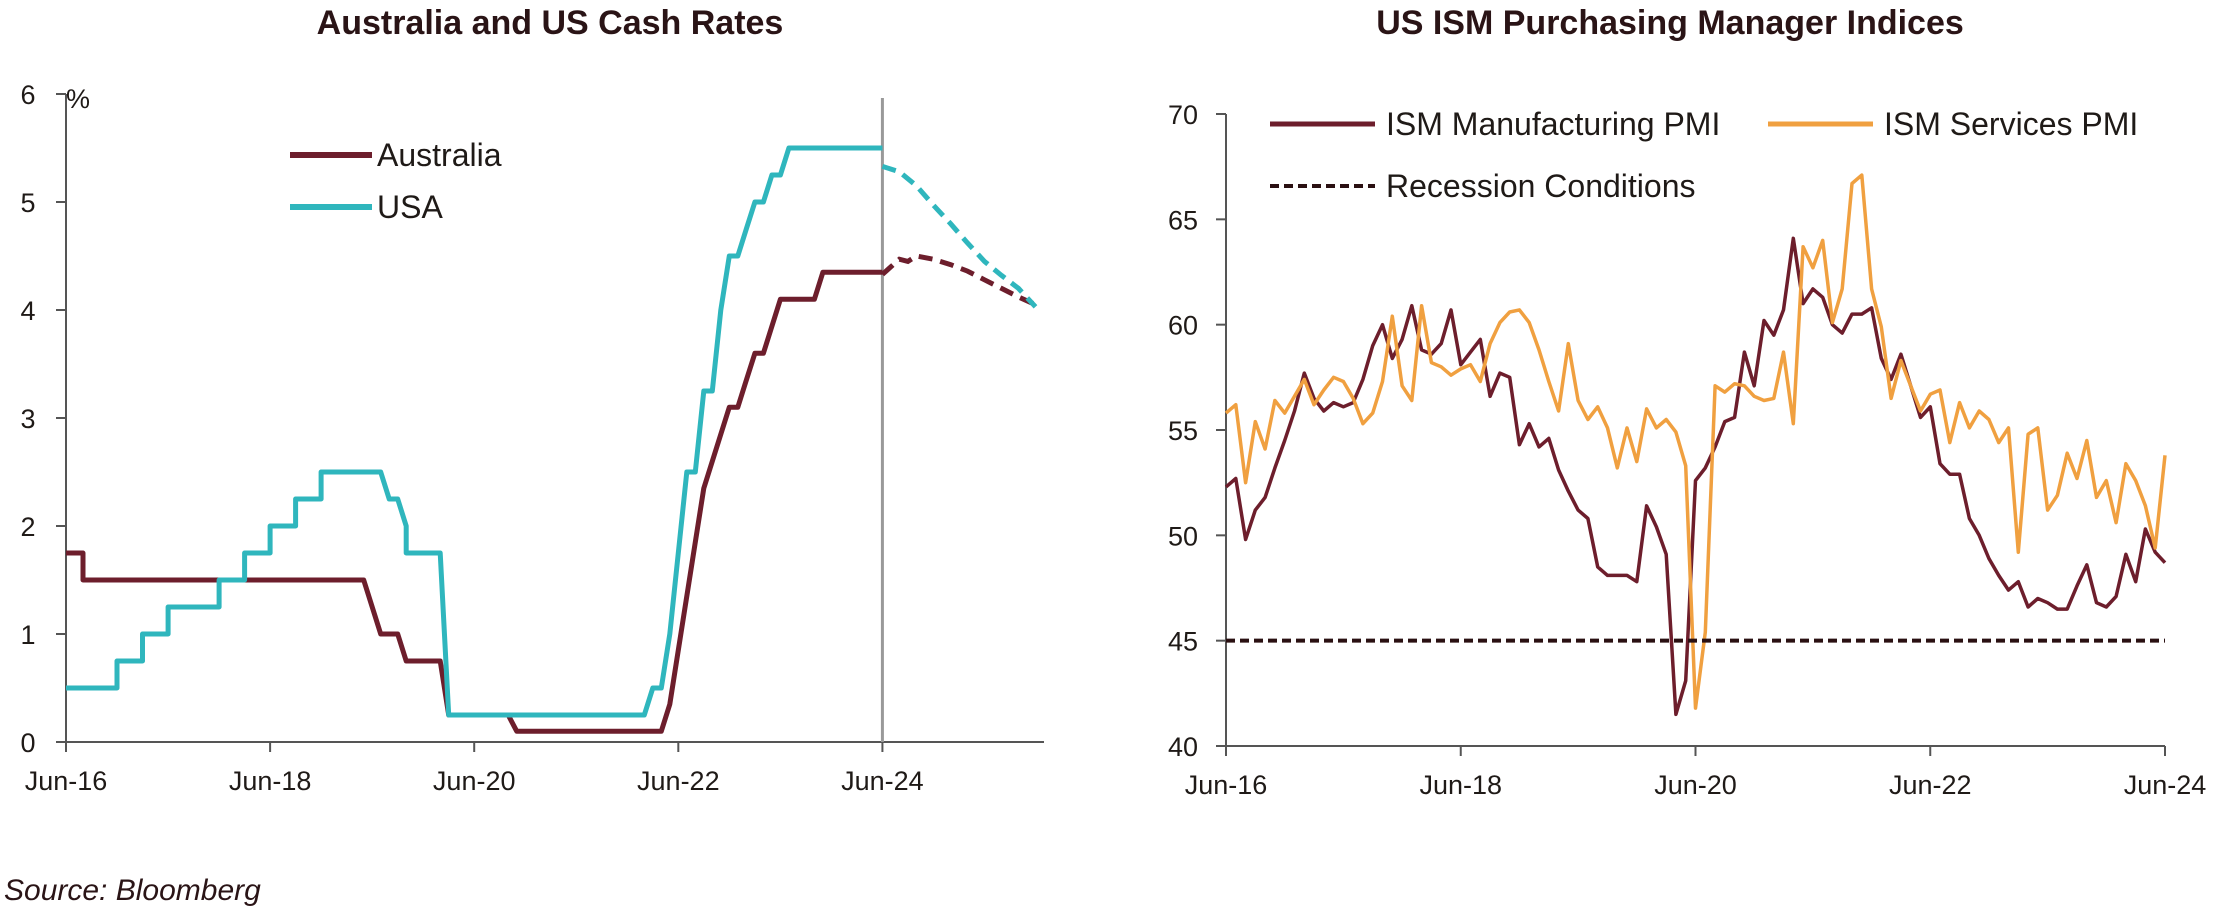 The image size is (2221, 915). What do you see at coordinates (78, 99) in the screenshot?
I see `y-axis-unit-label: %` at bounding box center [78, 99].